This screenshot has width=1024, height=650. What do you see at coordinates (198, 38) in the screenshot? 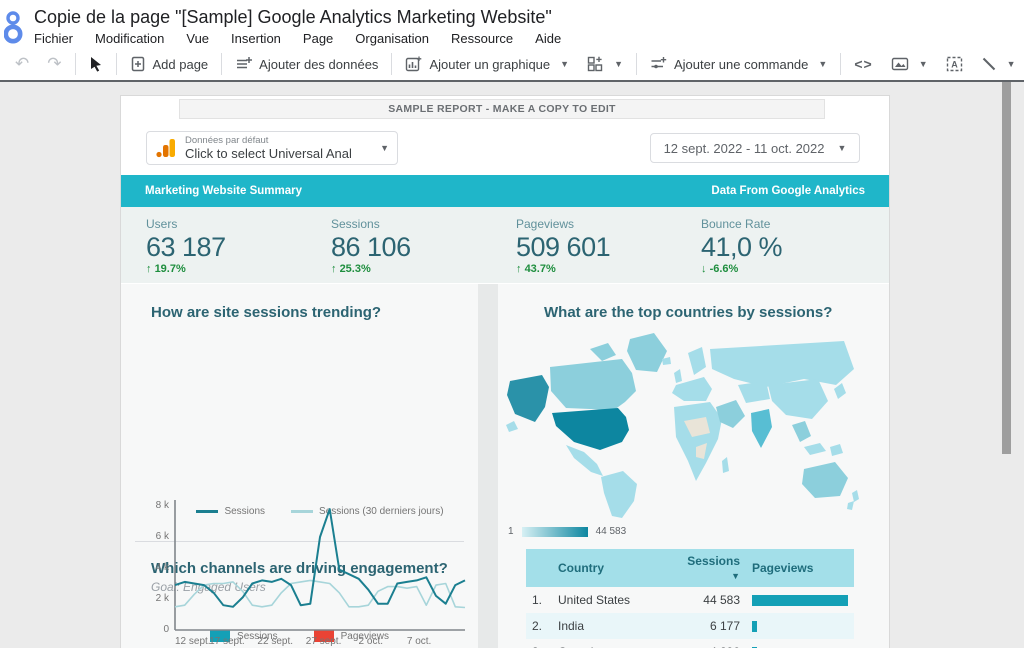
I see `menu-item-vue: Vue` at bounding box center [198, 38].